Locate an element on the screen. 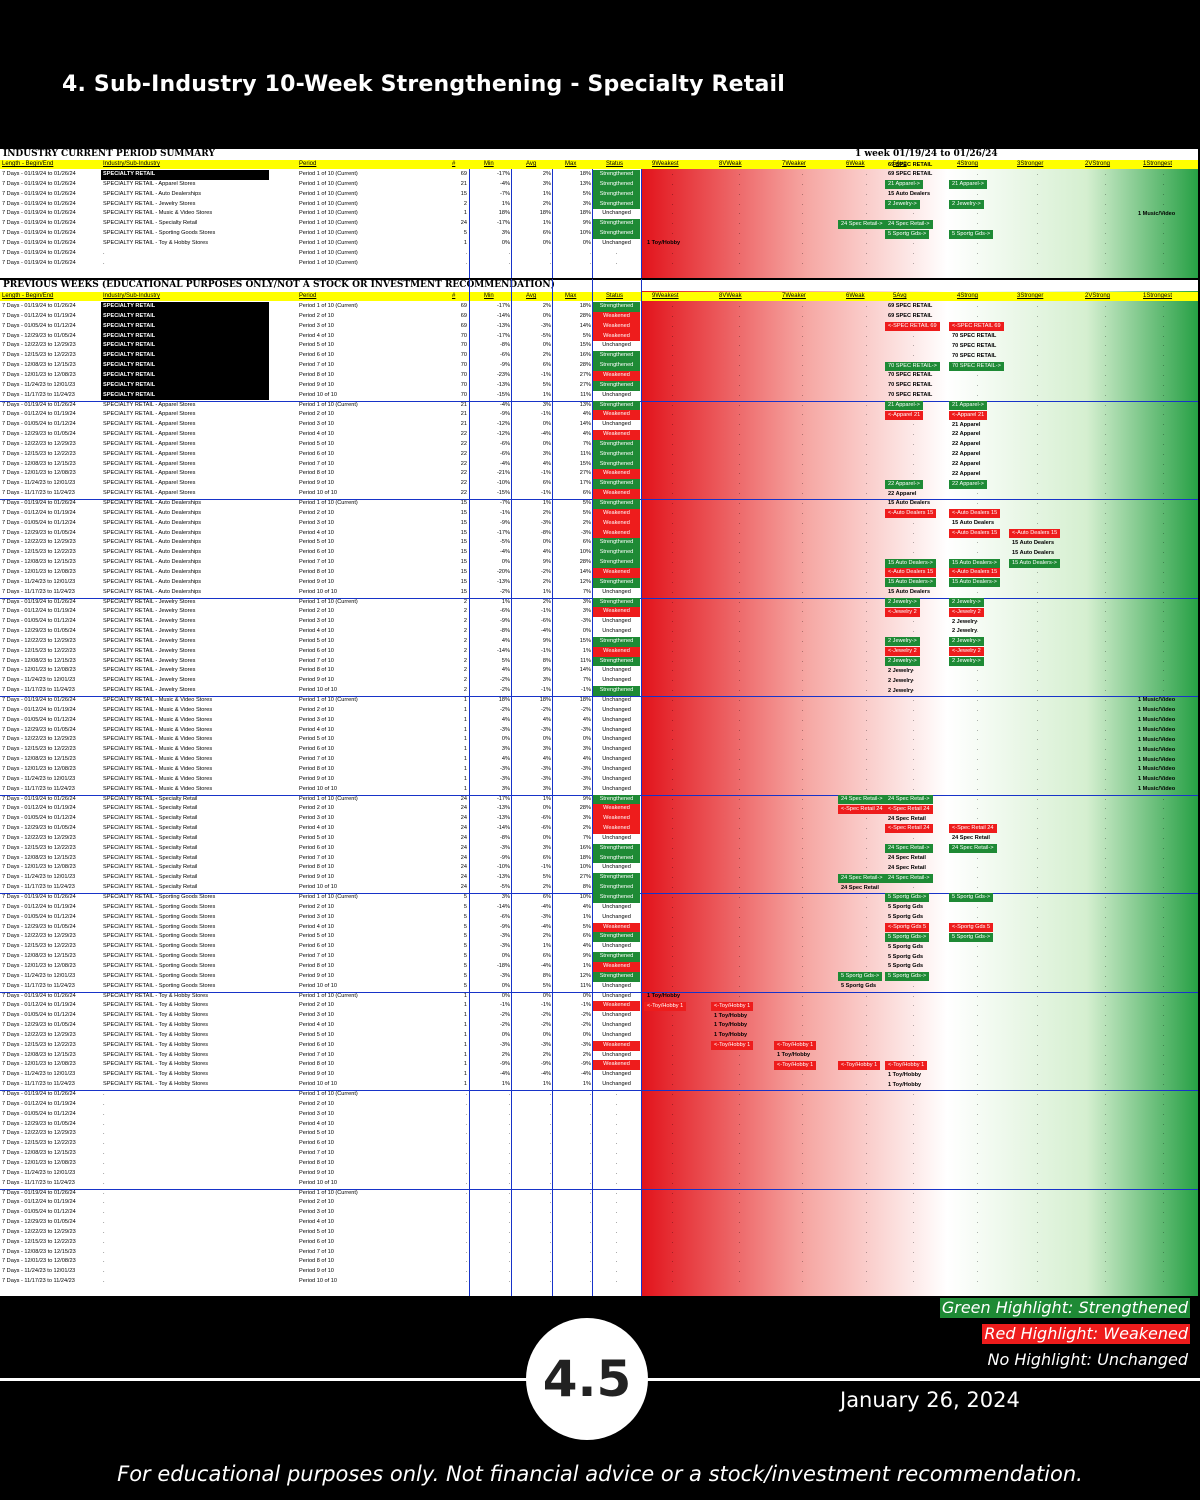 The width and height of the screenshot is (1200, 1500). min-cell: -3% is located at coordinates (505, 1044).